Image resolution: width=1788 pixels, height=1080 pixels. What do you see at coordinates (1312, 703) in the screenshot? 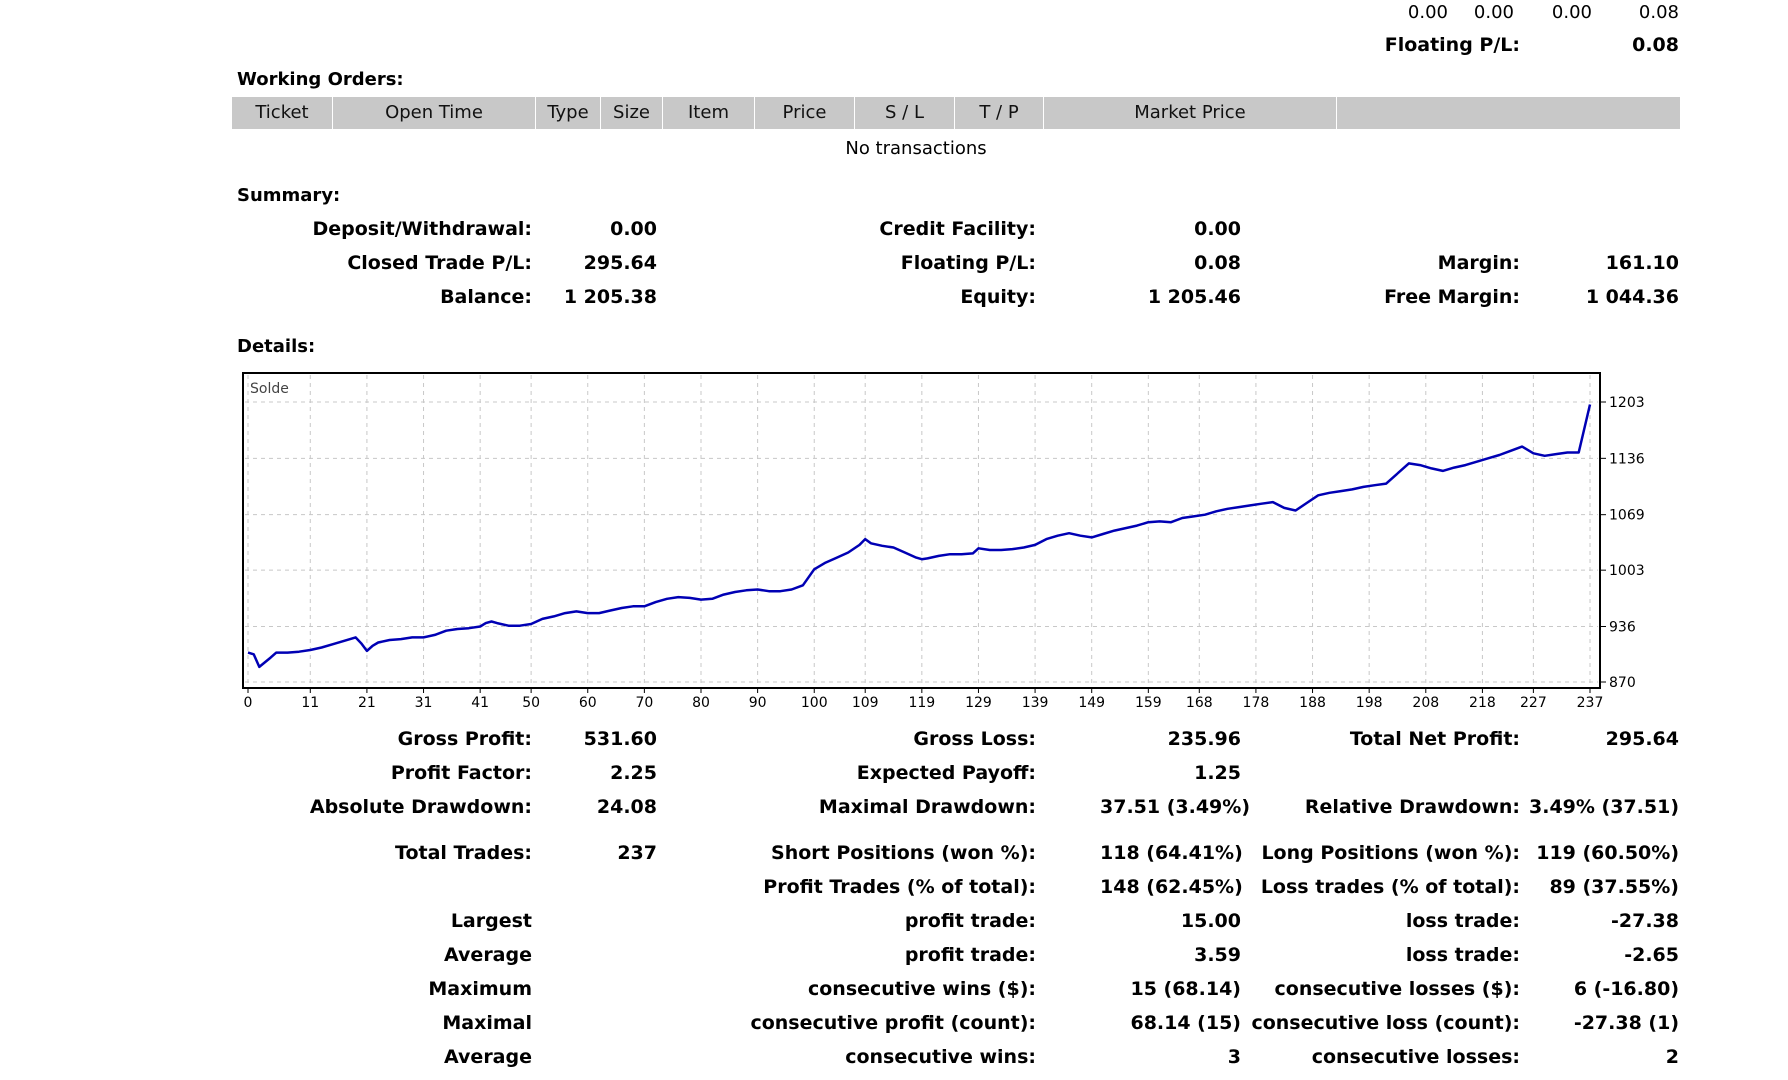
I see `x-tick-label: 188` at bounding box center [1312, 703].